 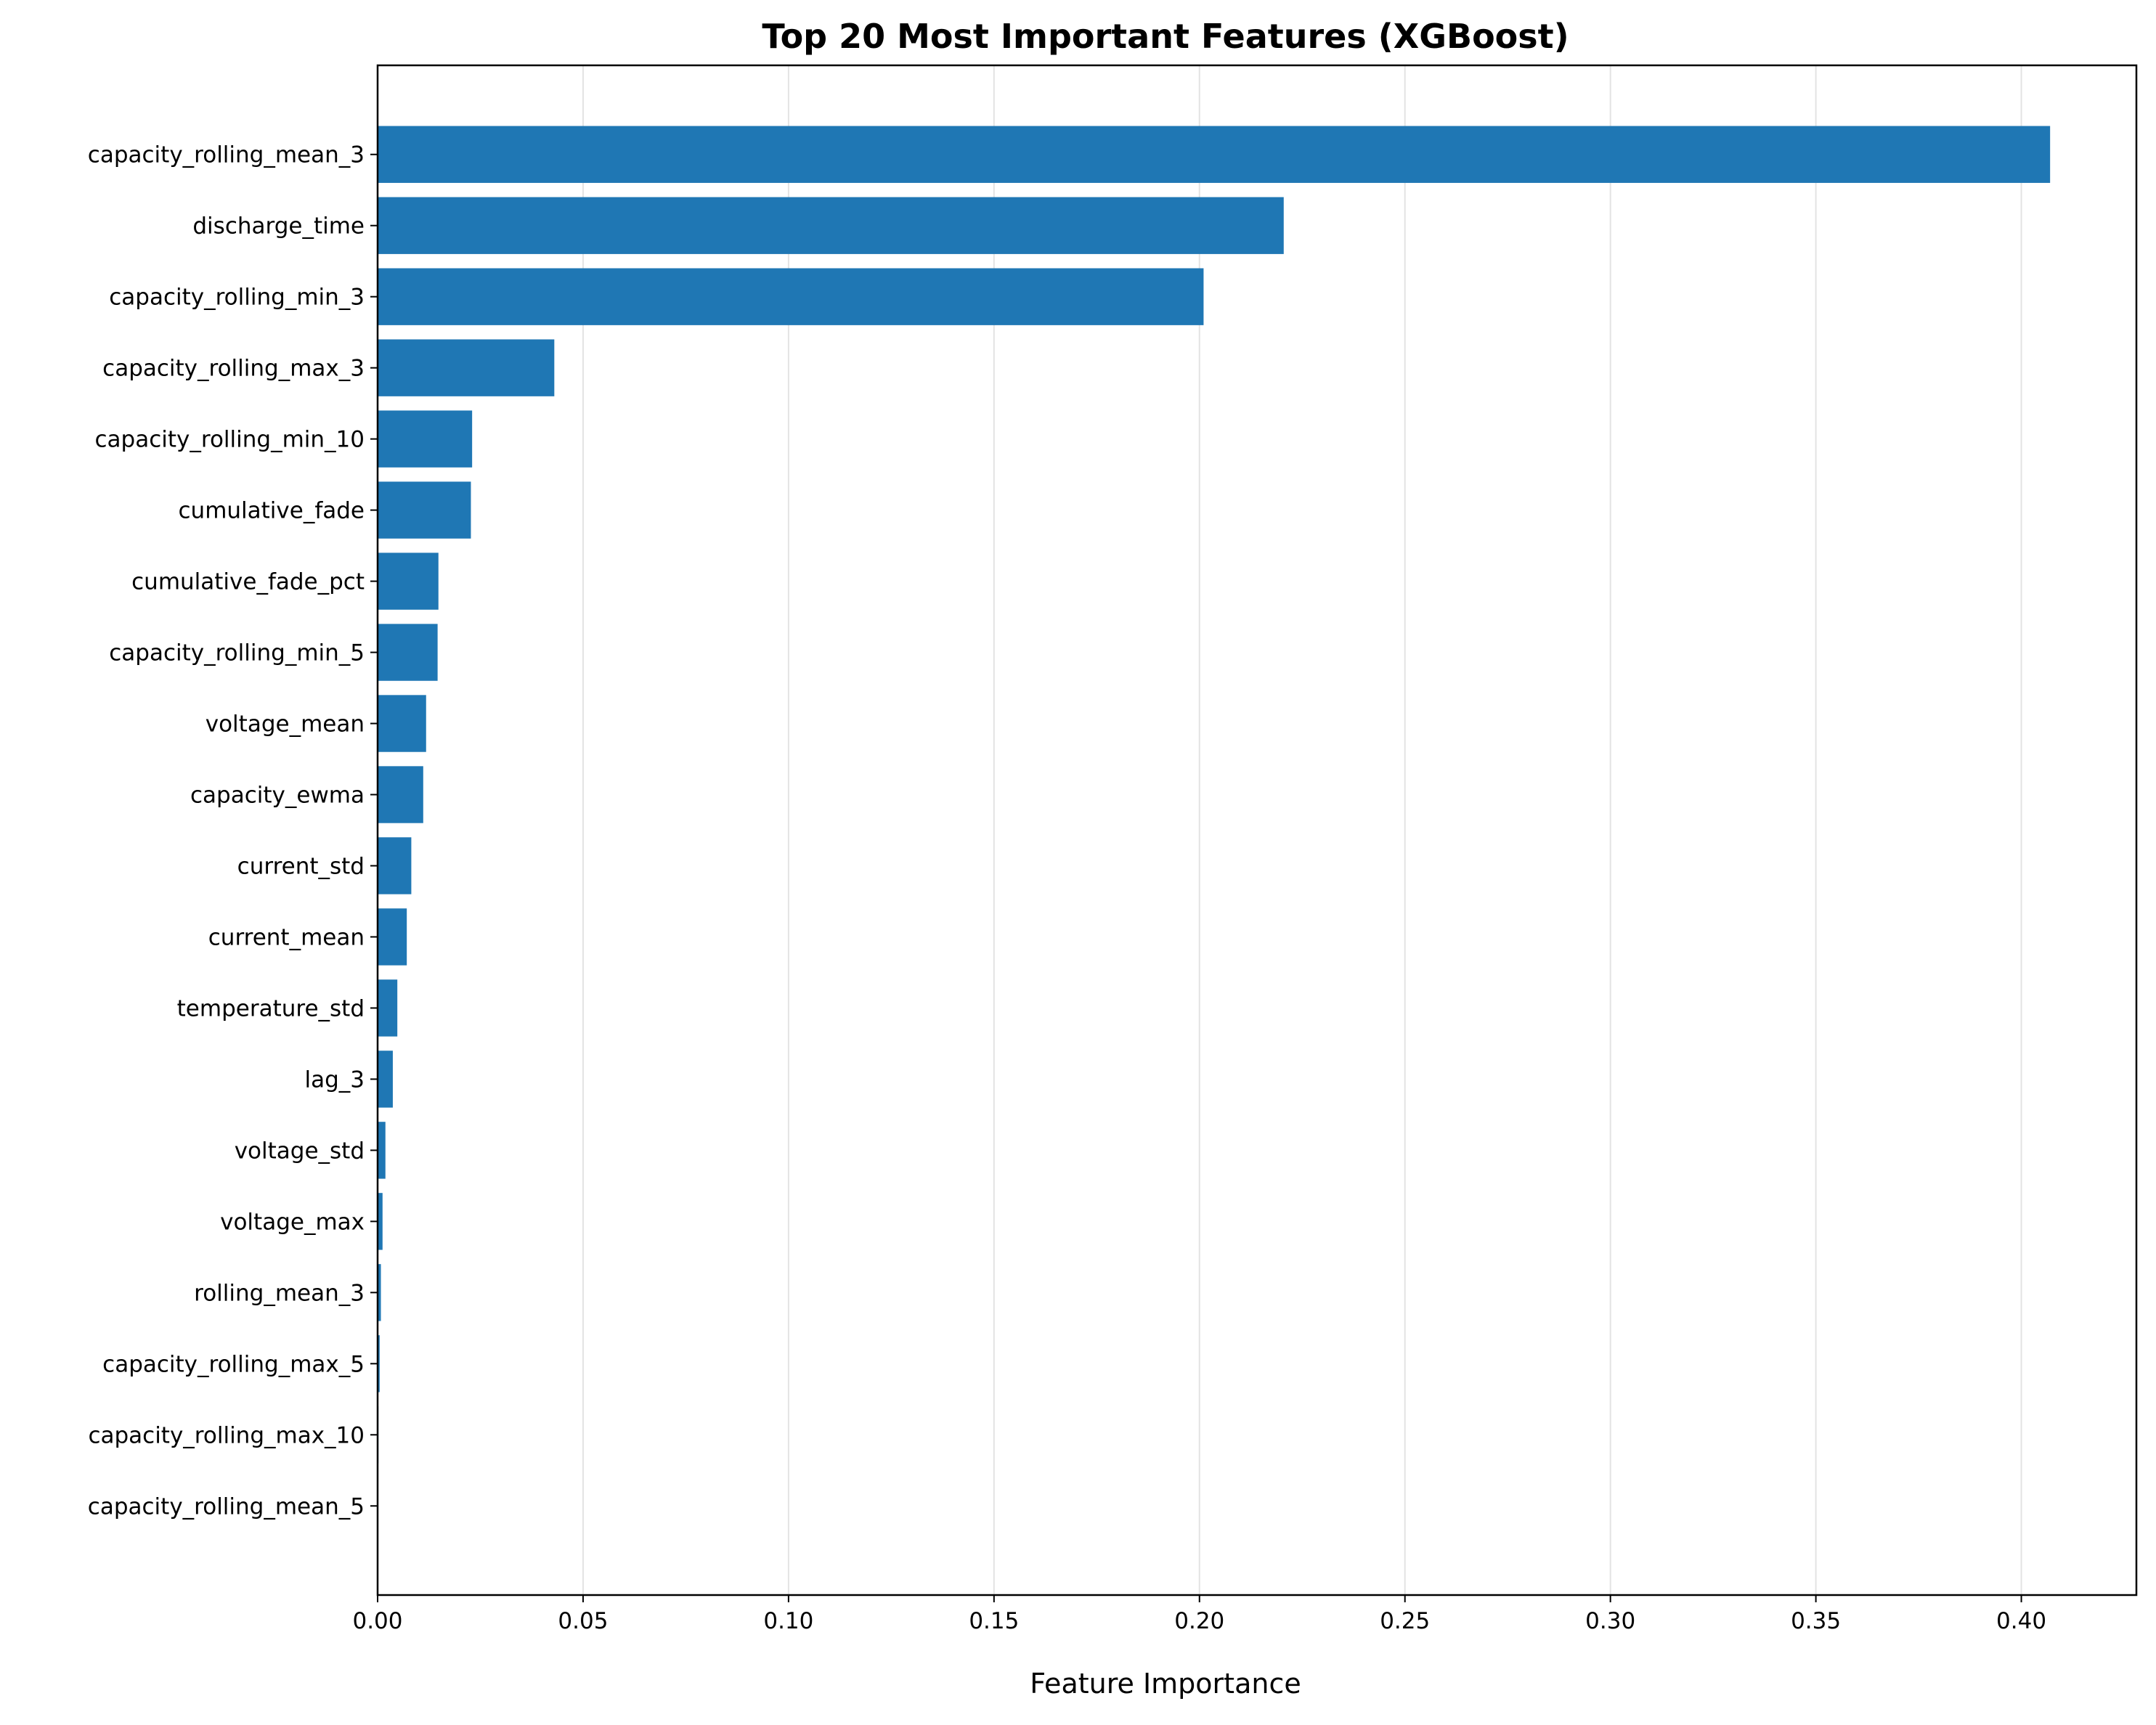 What do you see at coordinates (248, 582) in the screenshot?
I see `y-tick-label: cumulative_fade_pct` at bounding box center [248, 582].